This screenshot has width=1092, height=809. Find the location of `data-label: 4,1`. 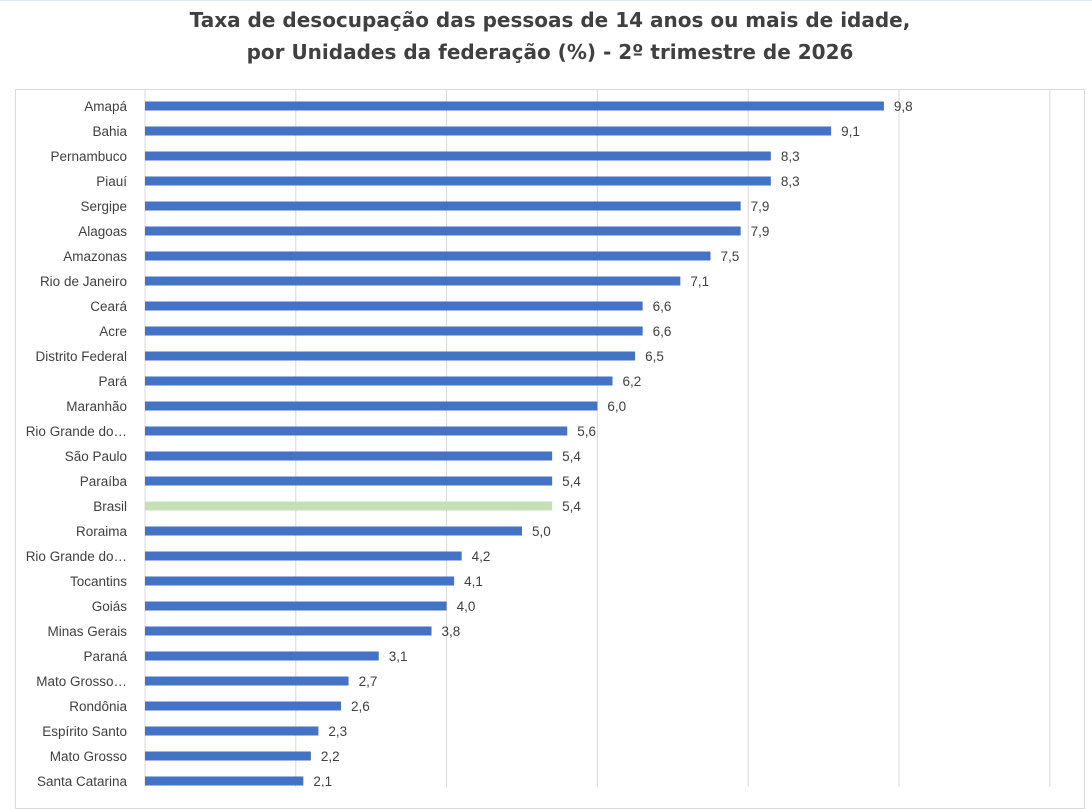

data-label: 4,1 is located at coordinates (473, 581).